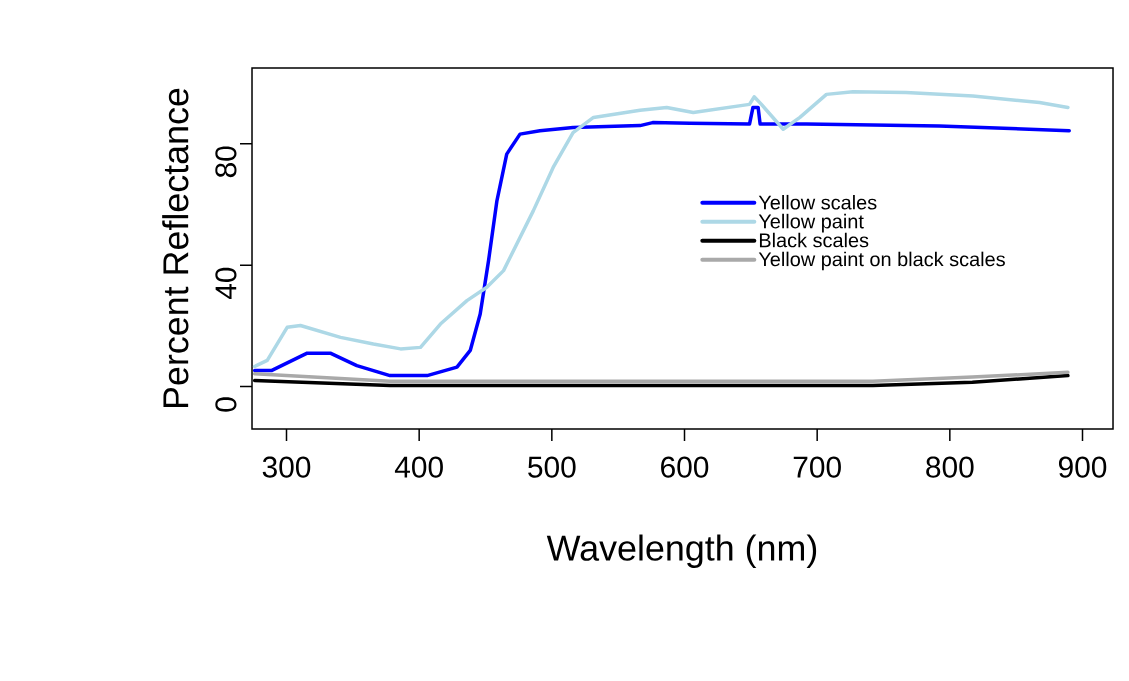 The width and height of the screenshot is (1129, 681). Describe the element at coordinates (681, 551) in the screenshot. I see `x-axis-title: Wavelength (nm)` at that location.